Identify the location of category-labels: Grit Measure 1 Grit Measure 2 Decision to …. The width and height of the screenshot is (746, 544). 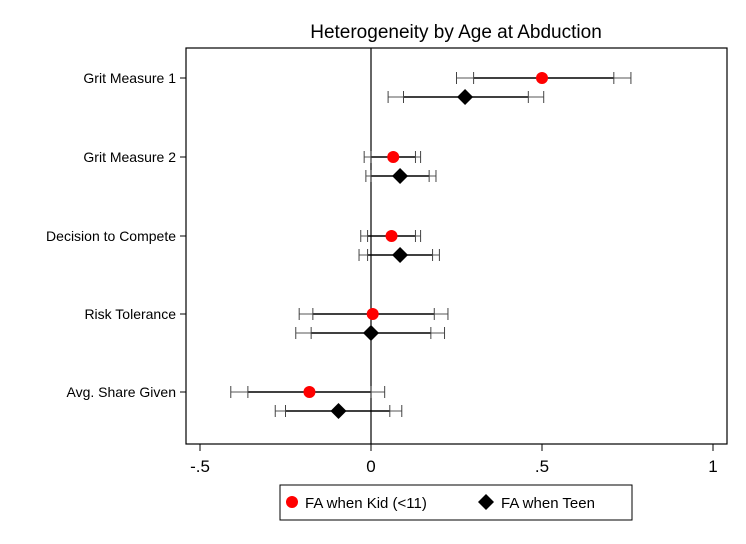
(116, 235).